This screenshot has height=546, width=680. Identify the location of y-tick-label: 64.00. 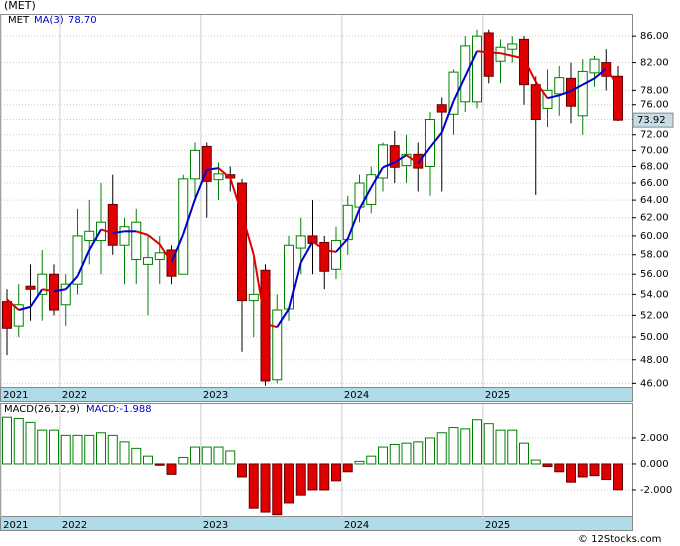
(654, 200).